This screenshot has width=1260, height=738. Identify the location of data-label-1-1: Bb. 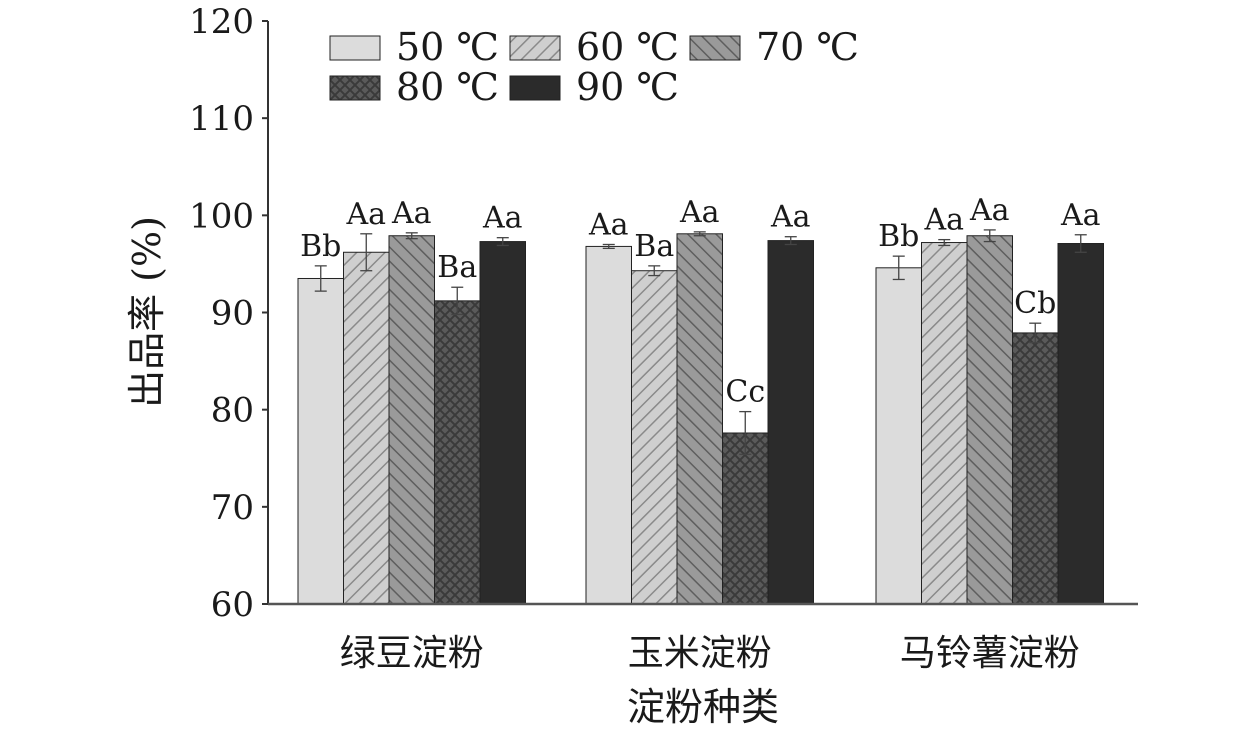
(320, 246).